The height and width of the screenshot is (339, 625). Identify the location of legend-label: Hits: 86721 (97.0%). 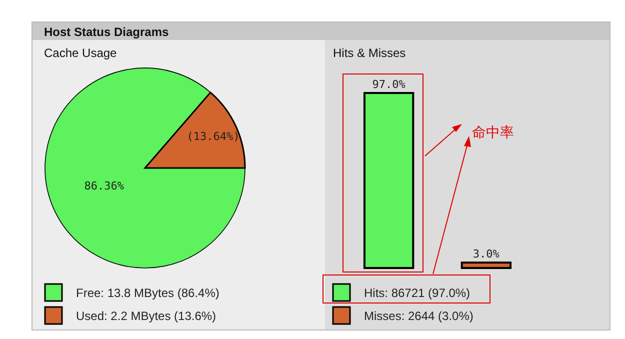
(417, 293).